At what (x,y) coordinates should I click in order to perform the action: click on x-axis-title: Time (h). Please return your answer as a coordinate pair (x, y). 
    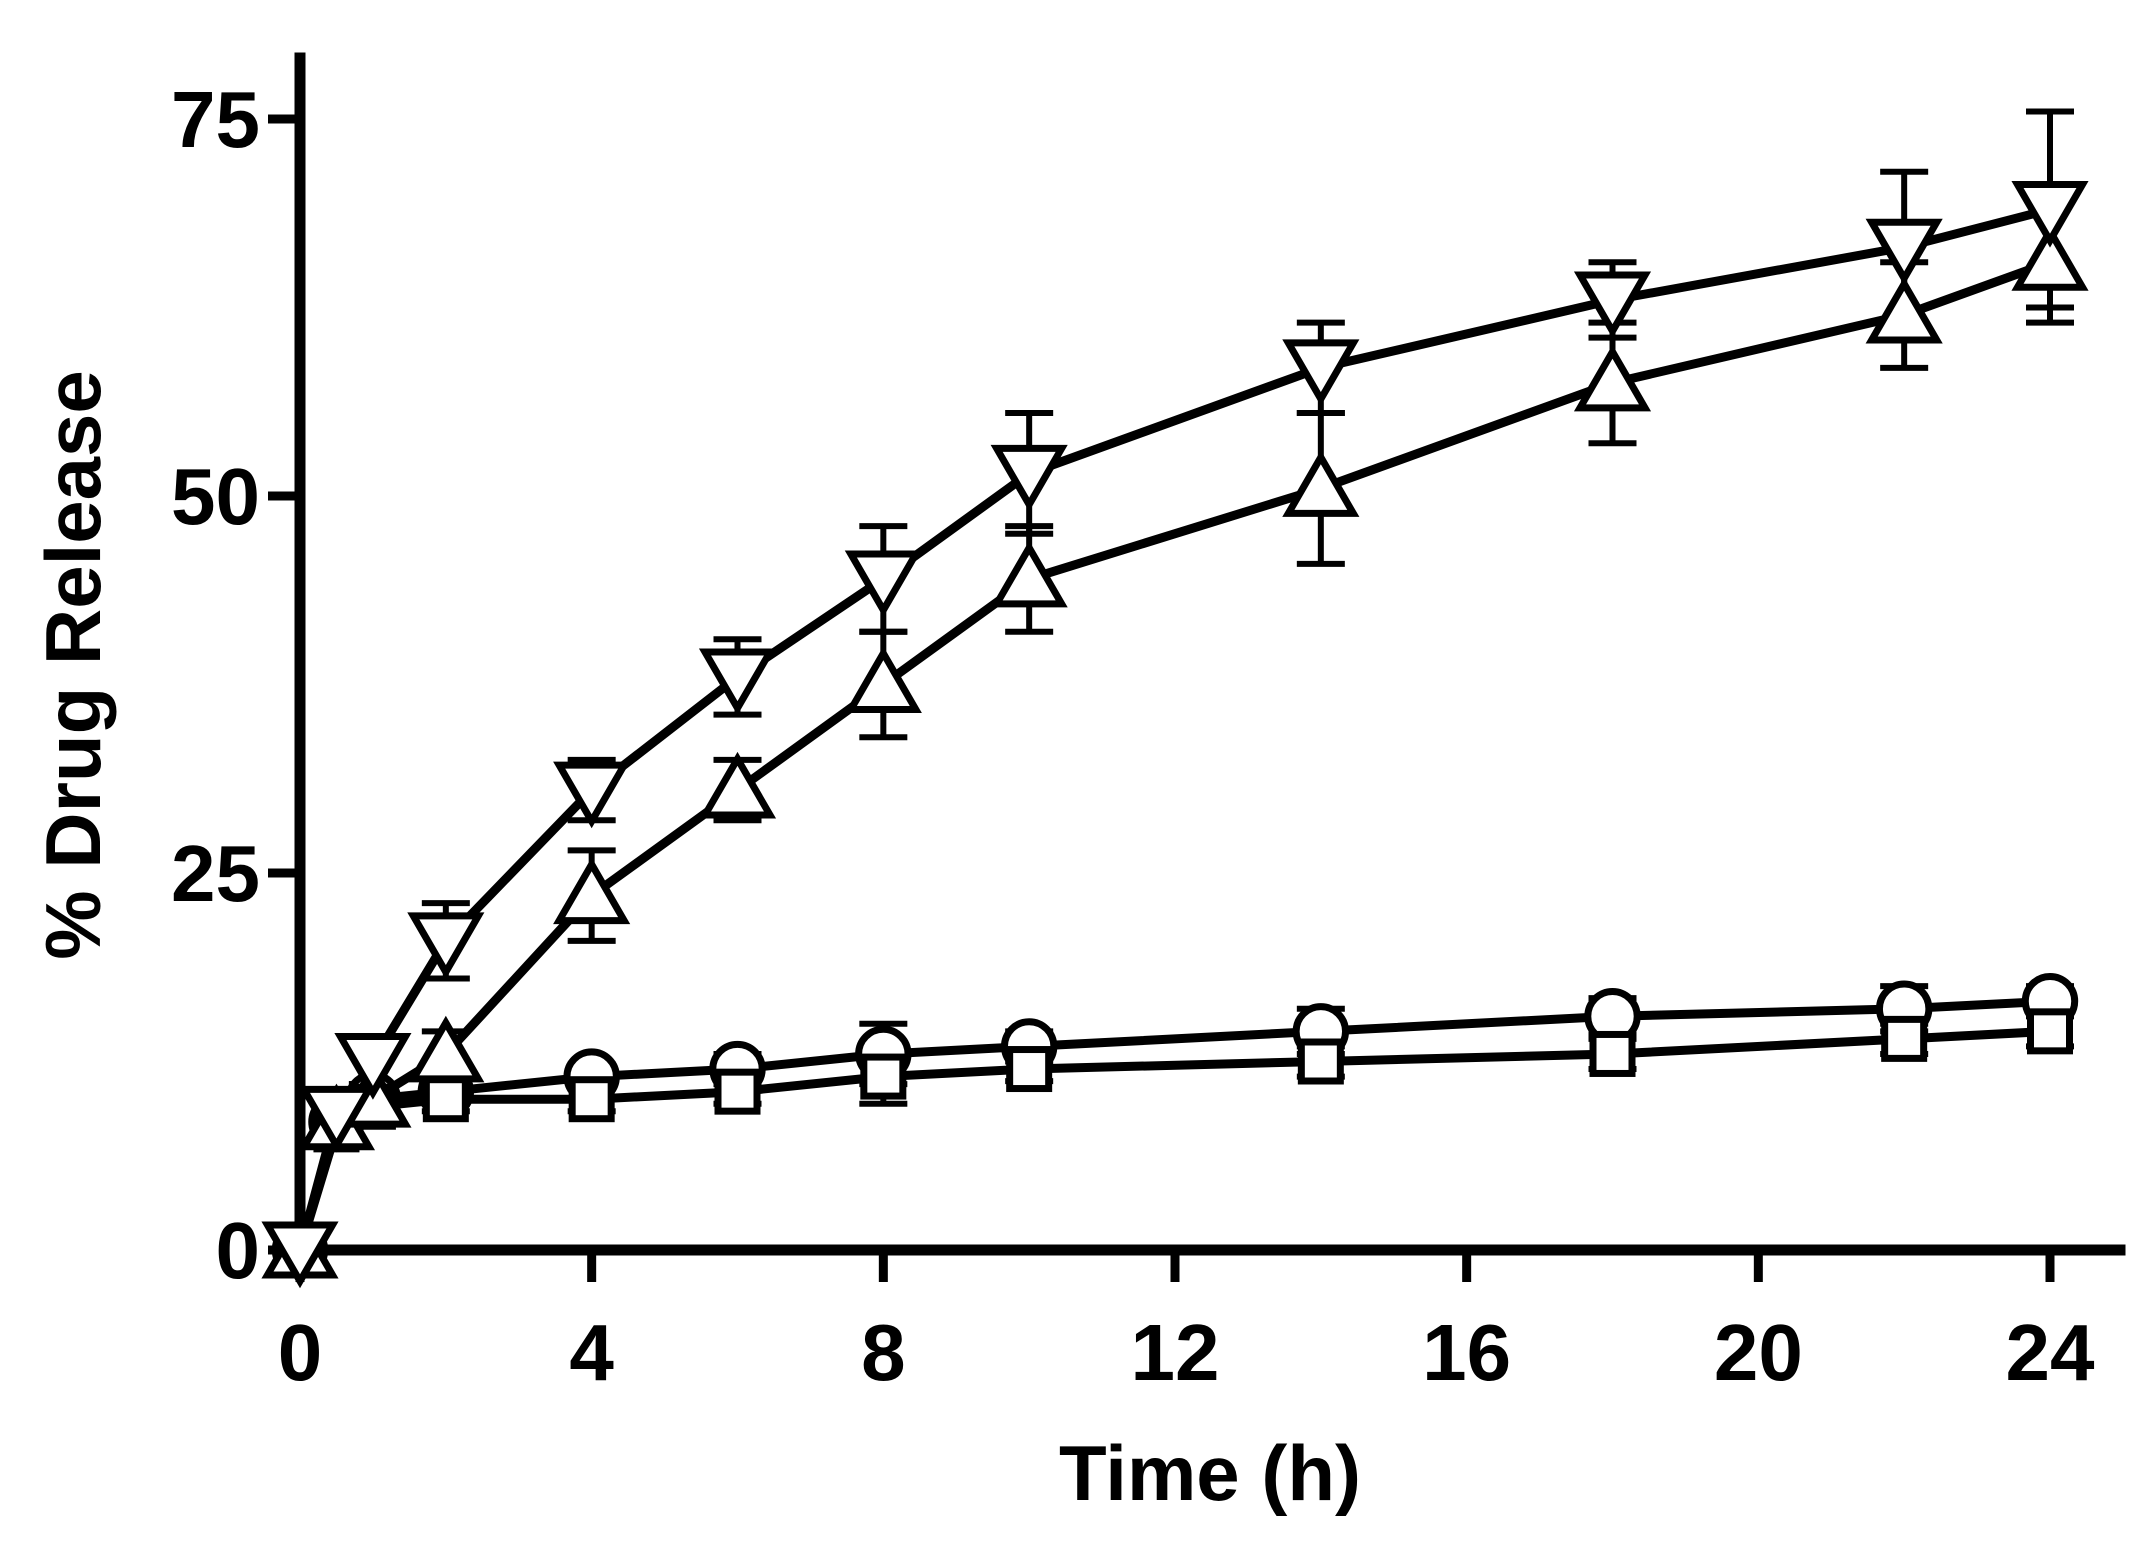
    Looking at the image, I should click on (1210, 1473).